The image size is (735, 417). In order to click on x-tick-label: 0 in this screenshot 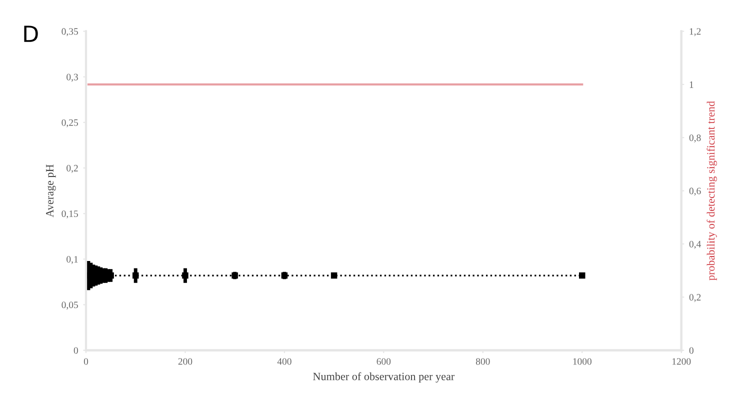, I will do `click(86, 361)`.